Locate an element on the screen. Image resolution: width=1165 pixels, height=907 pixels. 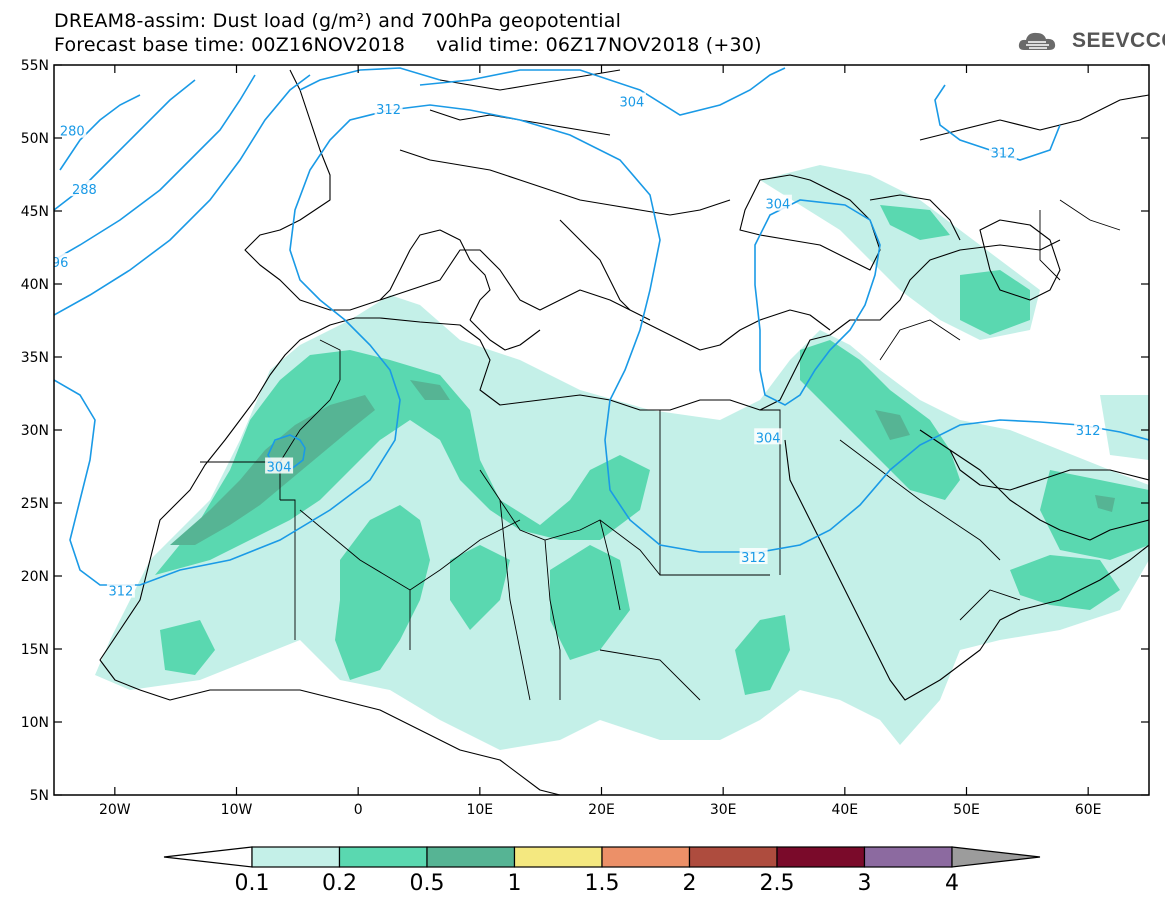
lat-tick-label: 55N is located at coordinates (35, 66).